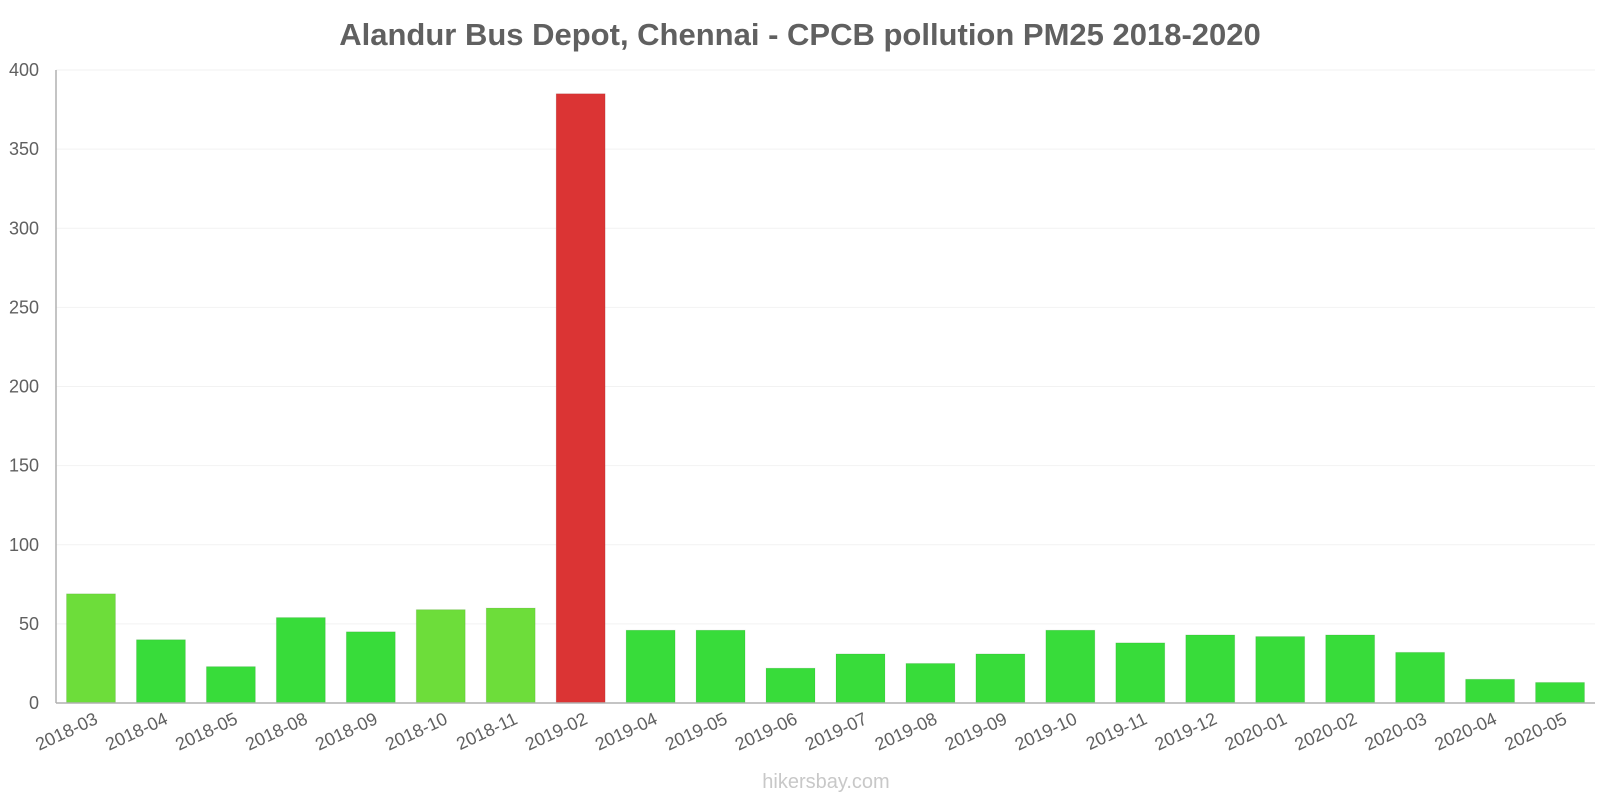 This screenshot has height=800, width=1600. I want to click on x-tick-label: 2019-08, so click(906, 731).